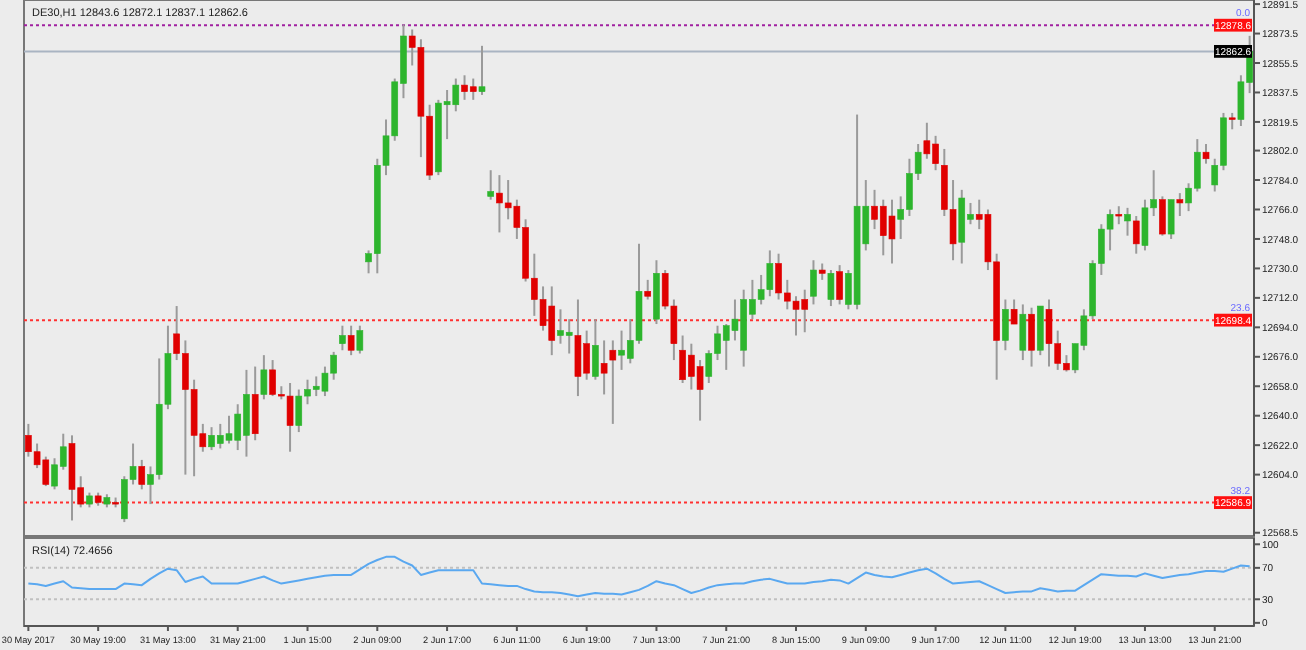 The width and height of the screenshot is (1306, 650). Describe the element at coordinates (639, 576) in the screenshot. I see `line-series` at that location.